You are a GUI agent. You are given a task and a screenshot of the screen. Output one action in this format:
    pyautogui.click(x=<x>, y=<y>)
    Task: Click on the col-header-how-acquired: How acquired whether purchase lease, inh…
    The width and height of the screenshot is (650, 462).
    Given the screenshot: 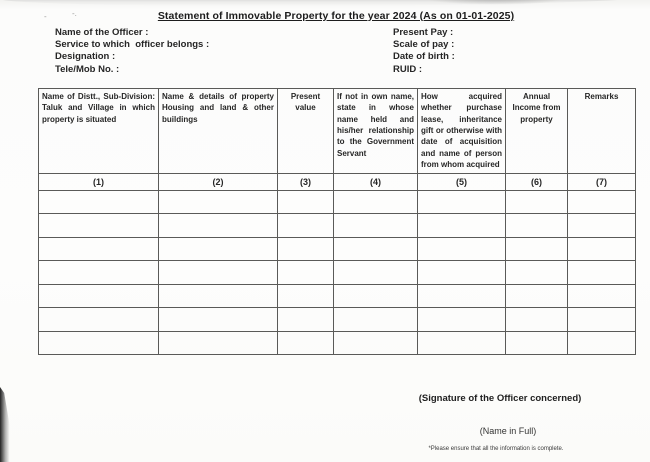 What is the action you would take?
    pyautogui.click(x=461, y=131)
    